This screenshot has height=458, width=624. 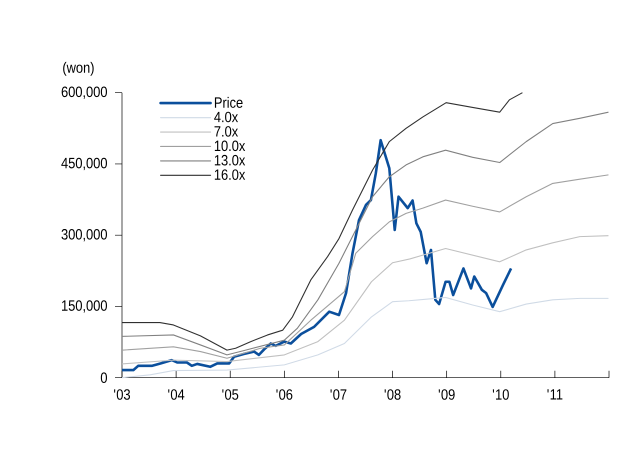 I want to click on x-tick-label: '09, so click(x=446, y=394).